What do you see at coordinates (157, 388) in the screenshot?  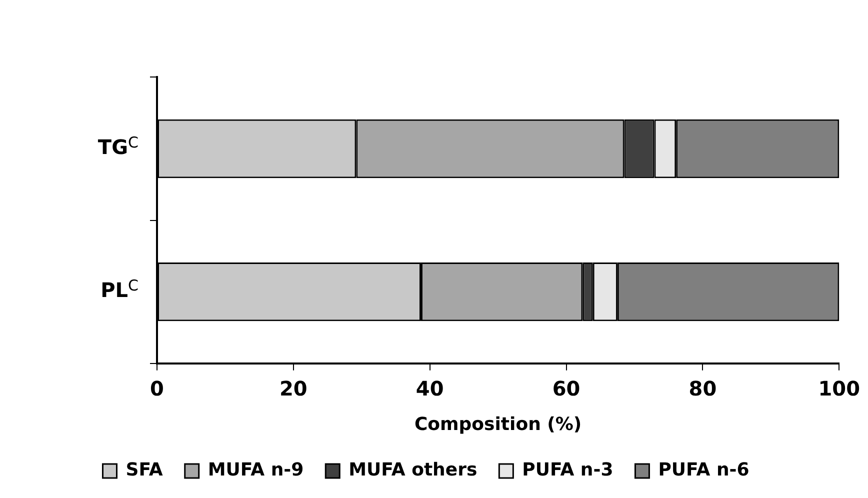 I see `x-tick-label: 0` at bounding box center [157, 388].